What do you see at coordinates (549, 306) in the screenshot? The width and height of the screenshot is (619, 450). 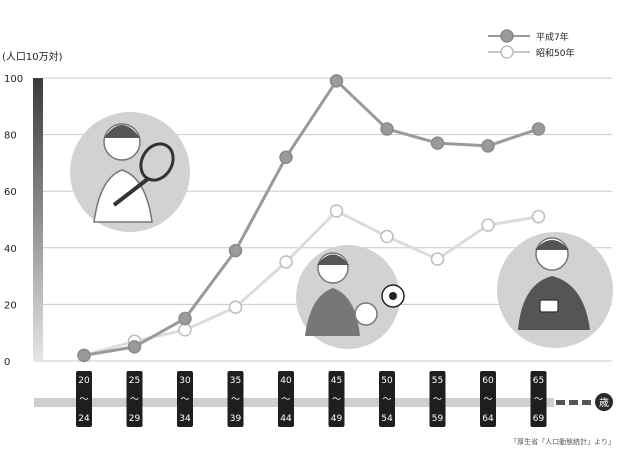 I see `teacup-icon` at bounding box center [549, 306].